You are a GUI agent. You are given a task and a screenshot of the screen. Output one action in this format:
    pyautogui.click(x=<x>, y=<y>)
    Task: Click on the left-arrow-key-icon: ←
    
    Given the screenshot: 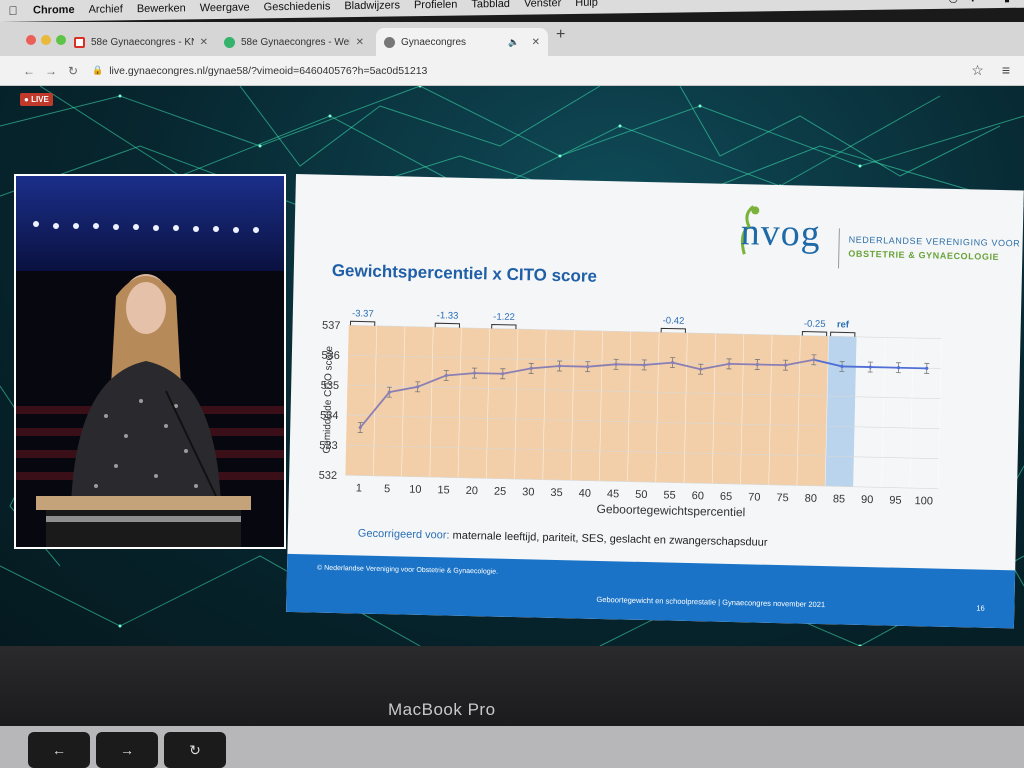 What is the action you would take?
    pyautogui.click(x=59, y=750)
    